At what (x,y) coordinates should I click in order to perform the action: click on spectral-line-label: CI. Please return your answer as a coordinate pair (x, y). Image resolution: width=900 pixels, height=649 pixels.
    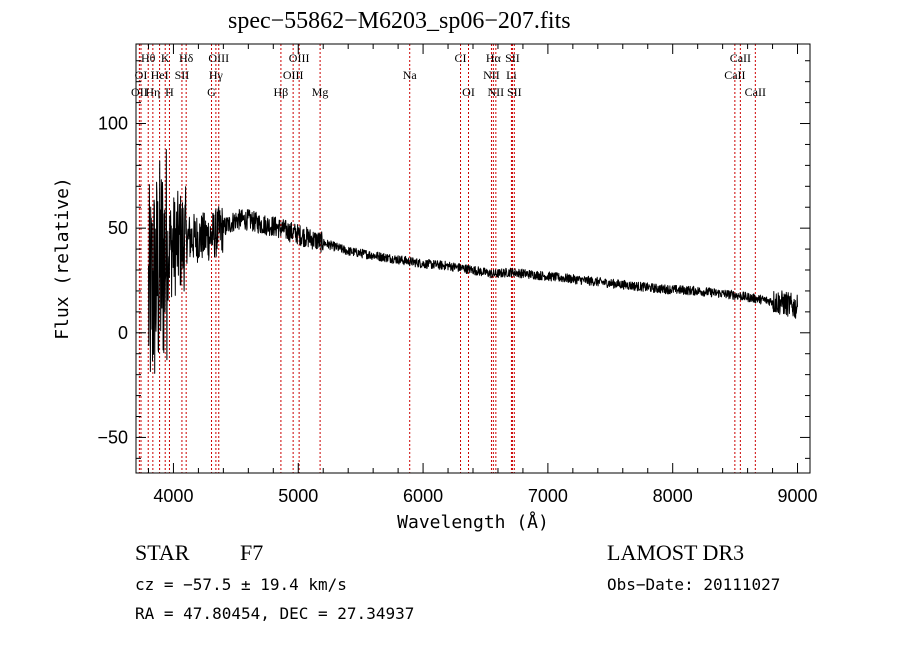
    Looking at the image, I should click on (461, 58).